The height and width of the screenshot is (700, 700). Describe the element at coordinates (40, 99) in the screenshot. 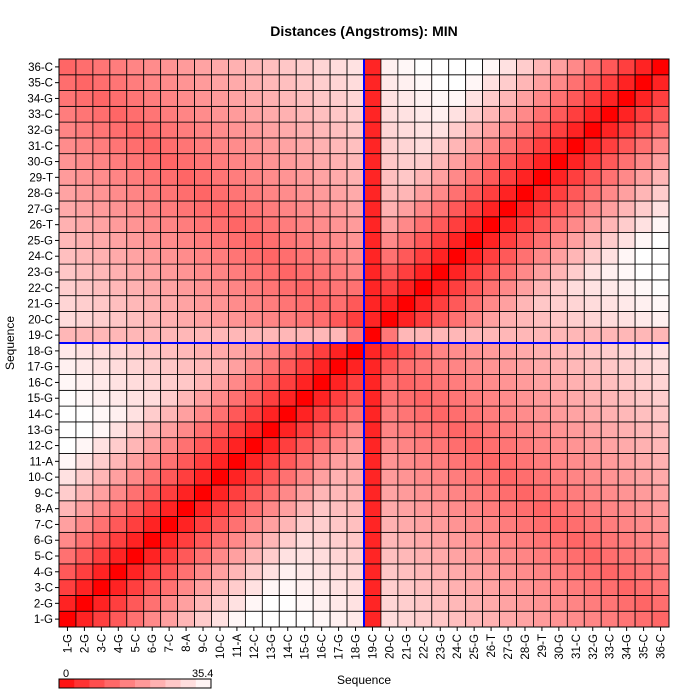

I see `y-tick-label: 34-G` at that location.